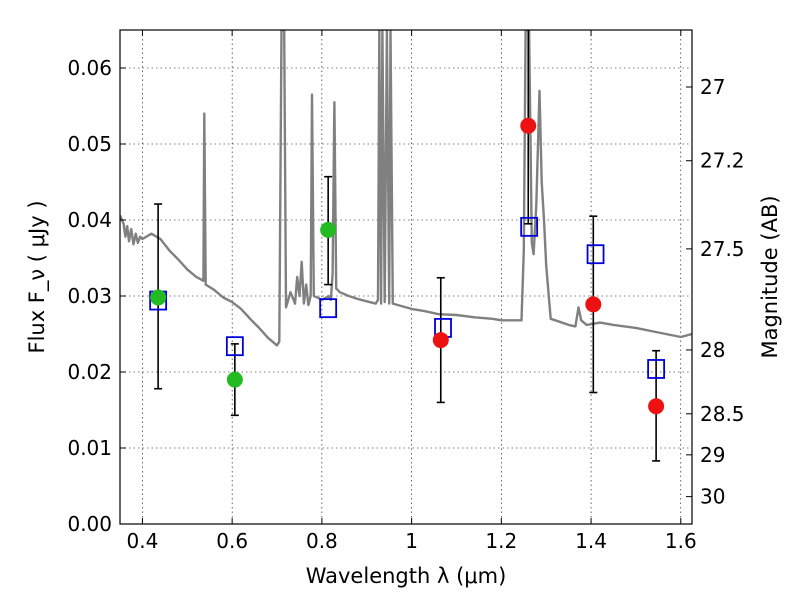 Image resolution: width=800 pixels, height=600 pixels. Describe the element at coordinates (712, 497) in the screenshot. I see `right-tick-label: 30` at that location.